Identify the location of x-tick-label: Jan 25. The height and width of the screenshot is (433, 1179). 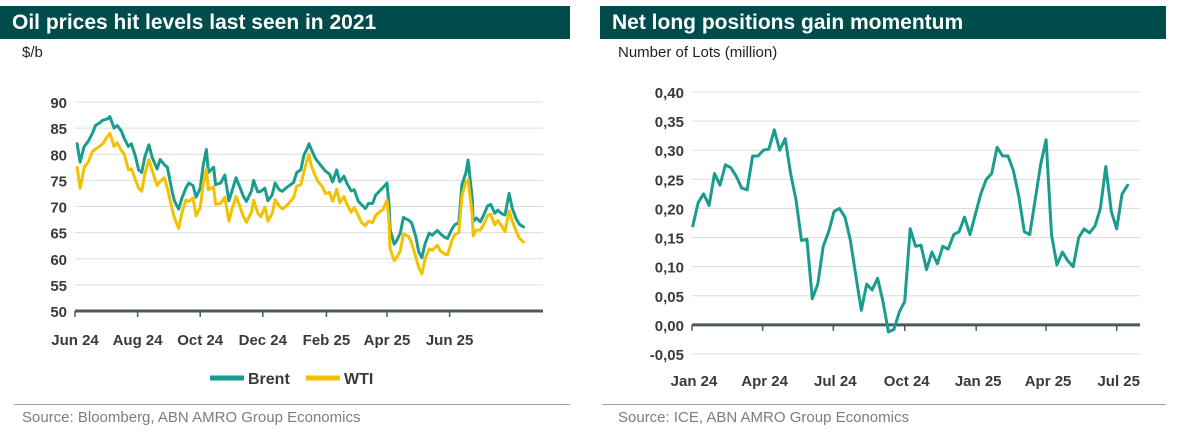
(978, 381).